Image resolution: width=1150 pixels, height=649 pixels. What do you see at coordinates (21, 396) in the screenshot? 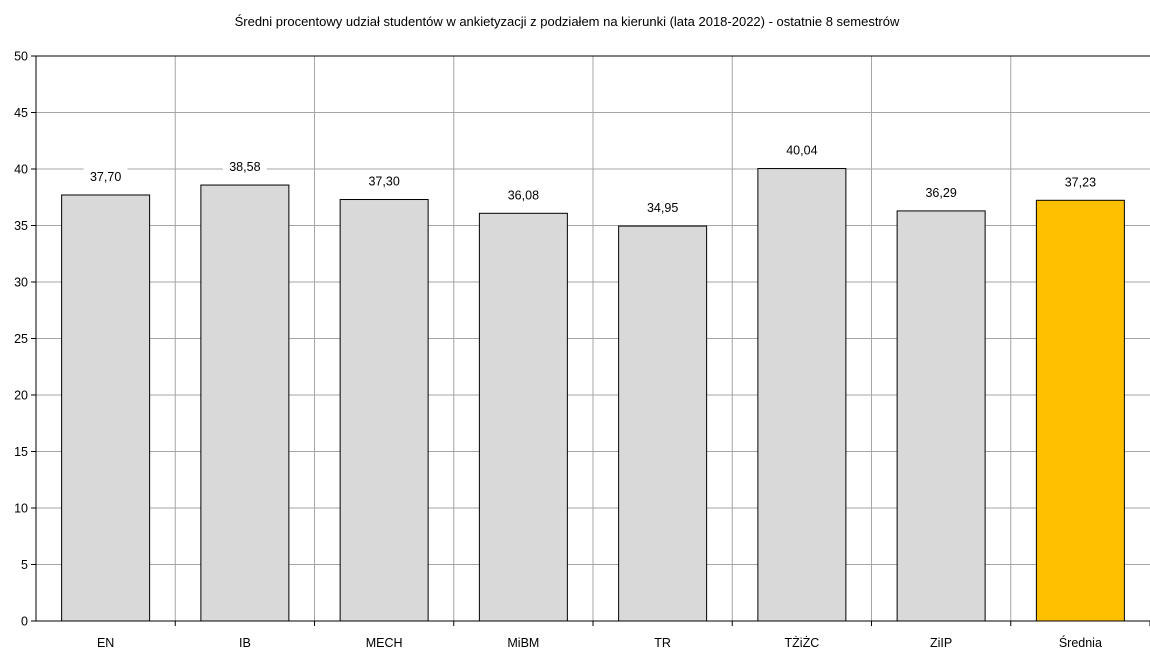
I see `y-tick-label: 20` at bounding box center [21, 396].